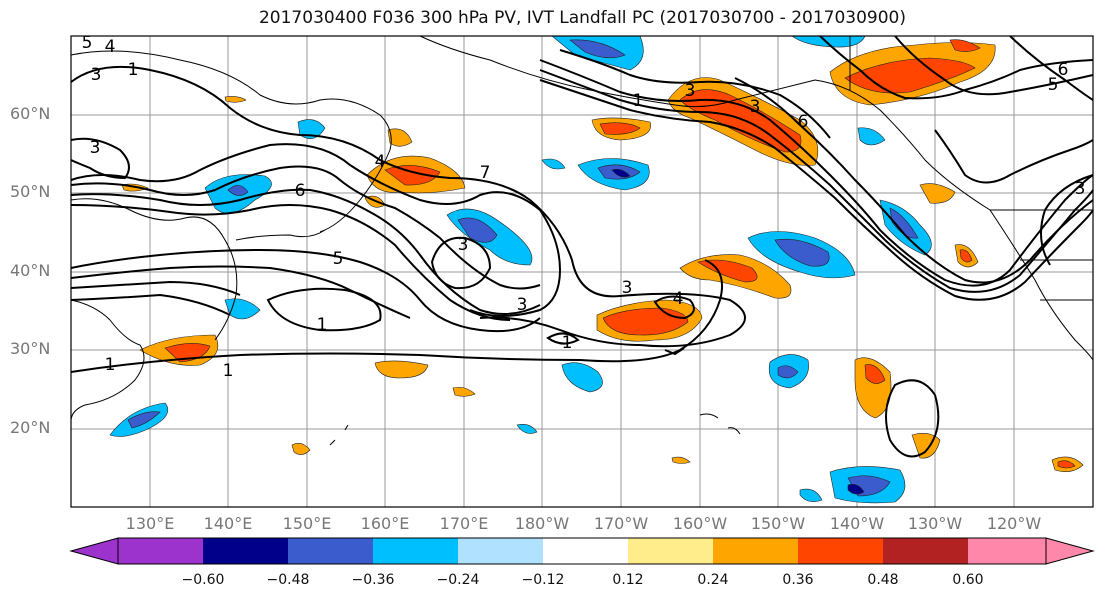 The height and width of the screenshot is (601, 1105). Describe the element at coordinates (798, 580) in the screenshot. I see `colorbar-tick-label: 0.36` at that location.